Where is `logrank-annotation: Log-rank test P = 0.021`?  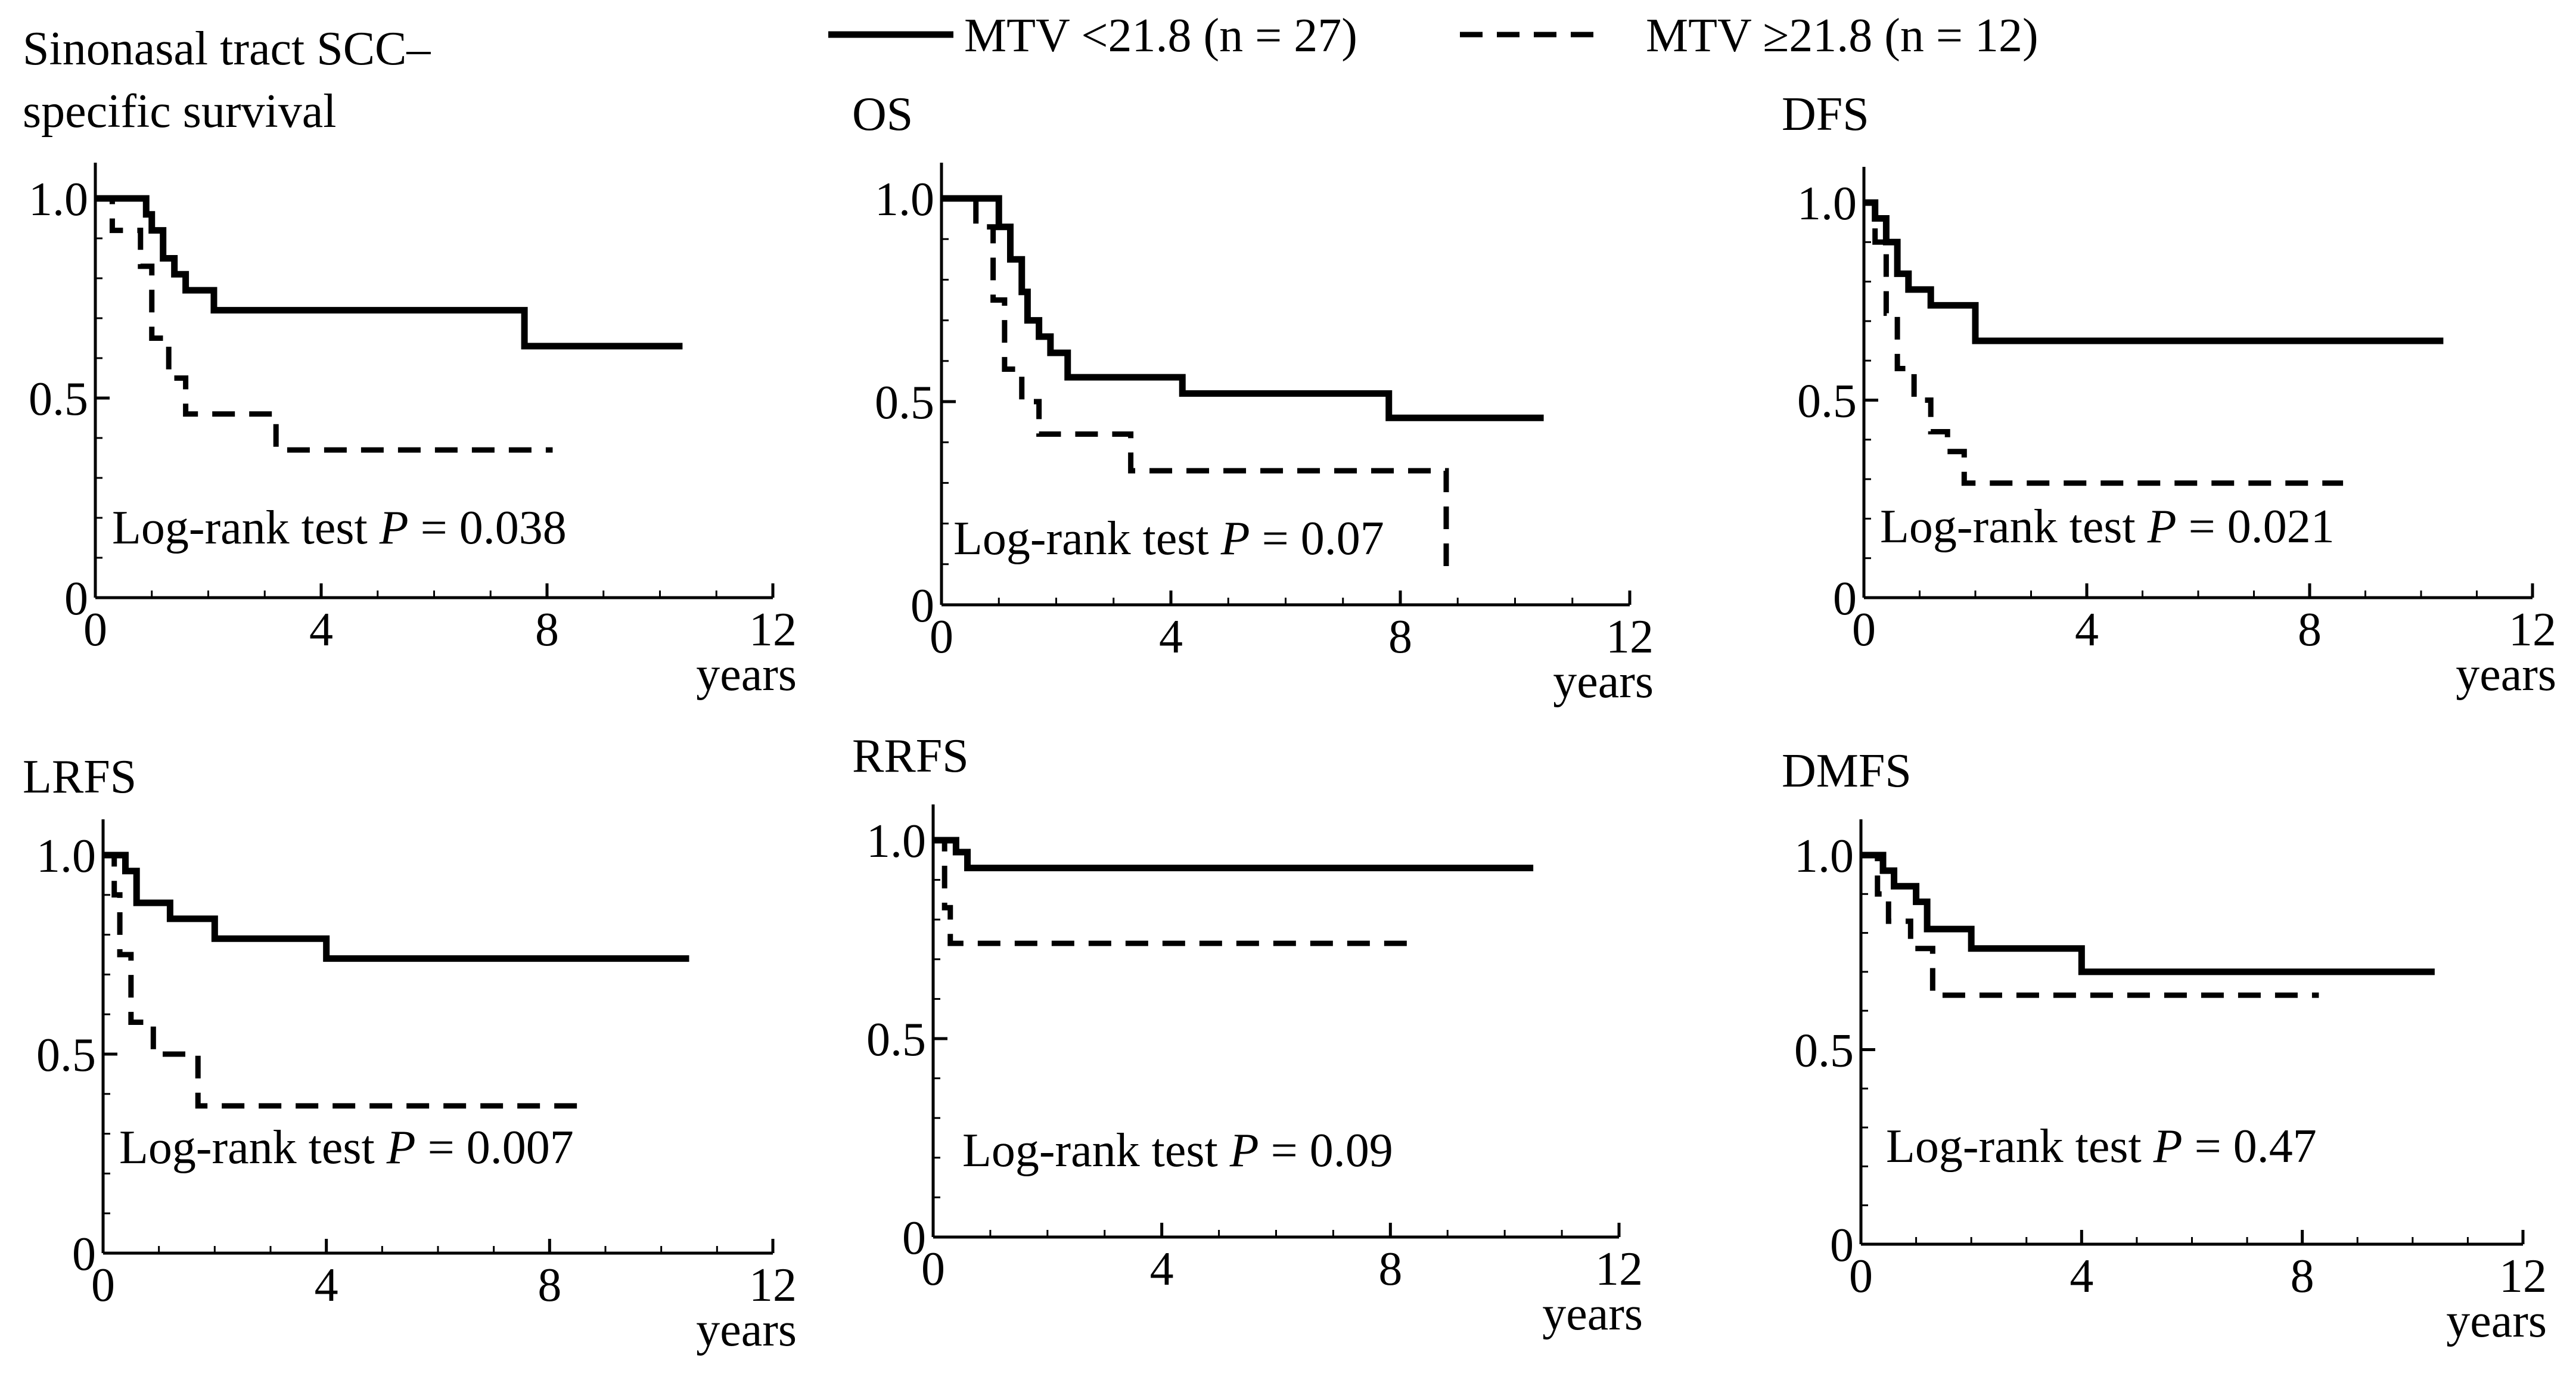
logrank-annotation: Log-rank test P = 0.021 is located at coordinates (2107, 527).